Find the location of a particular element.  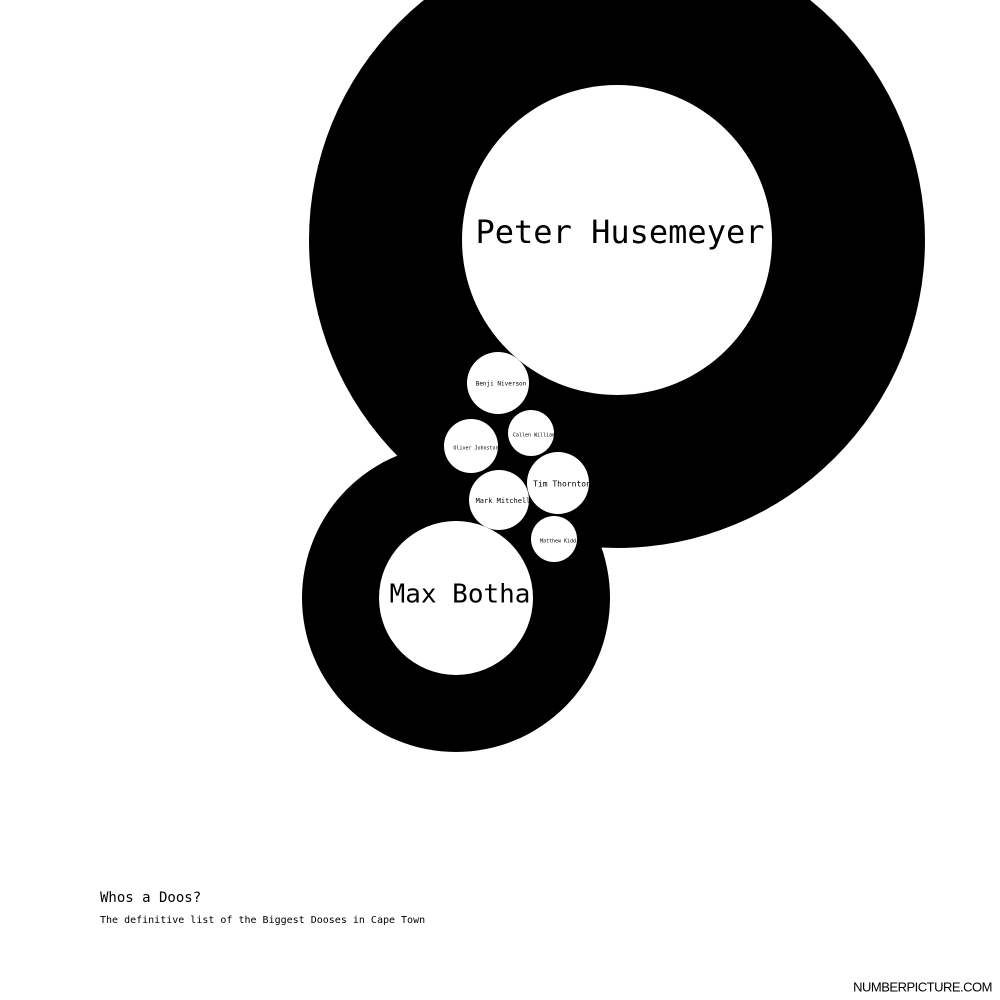

bubble-label: Tim Thornton is located at coordinates (562, 484).